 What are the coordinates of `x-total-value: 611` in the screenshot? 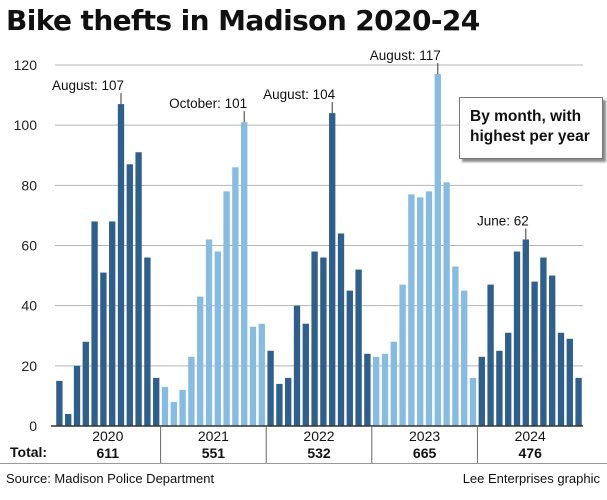 It's located at (108, 453).